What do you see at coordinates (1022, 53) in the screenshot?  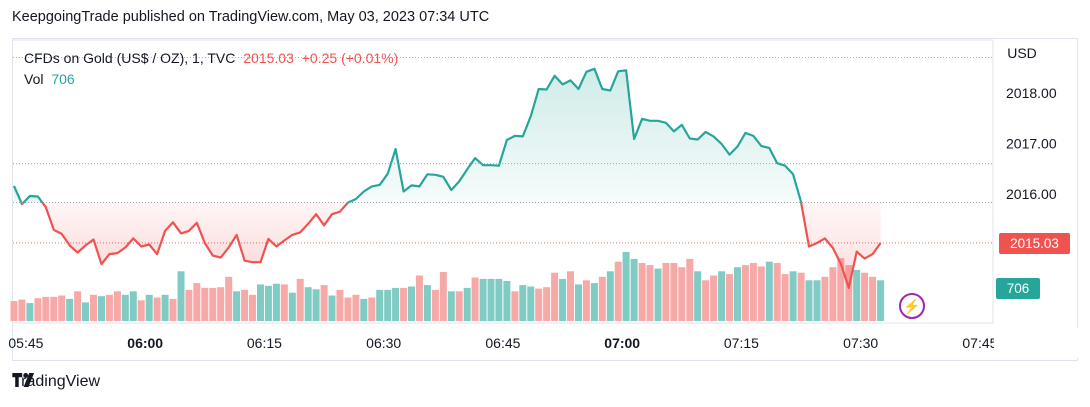 I see `currency-label: USD` at bounding box center [1022, 53].